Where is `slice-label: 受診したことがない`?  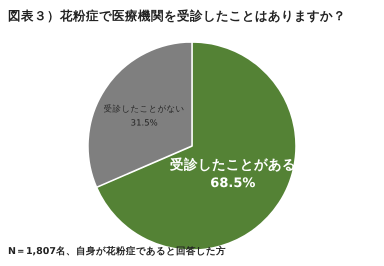
slice-label: 受診したことがない is located at coordinates (144, 109).